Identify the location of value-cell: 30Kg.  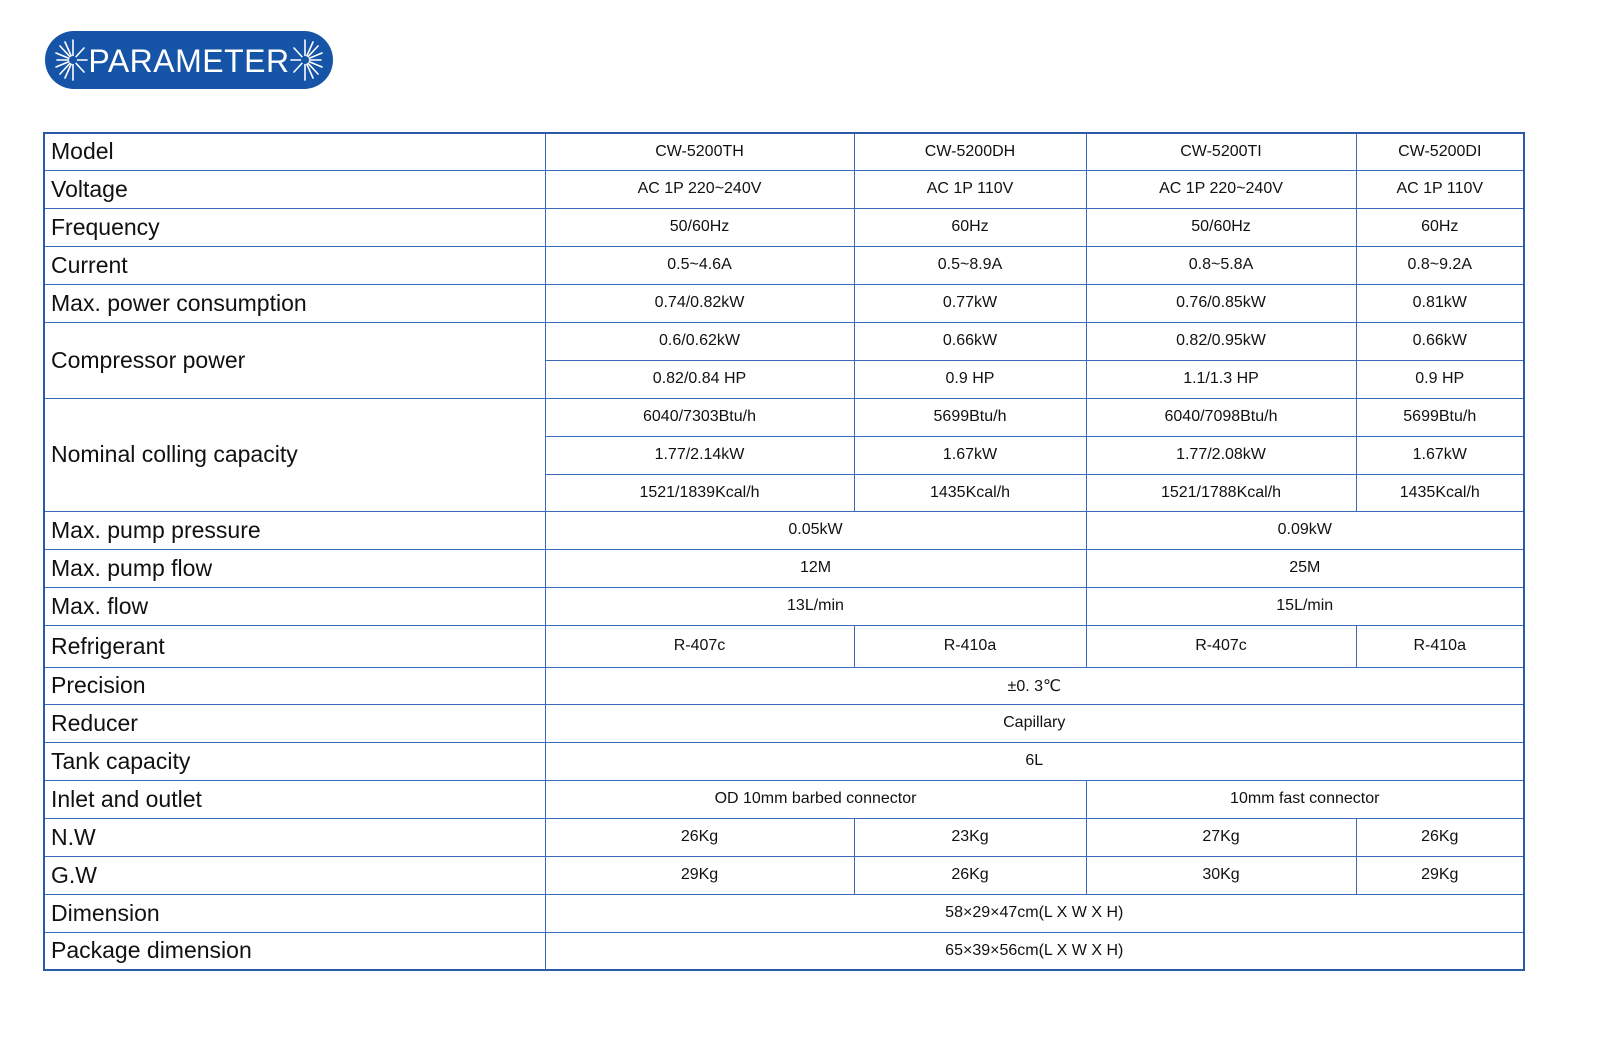
(1221, 875).